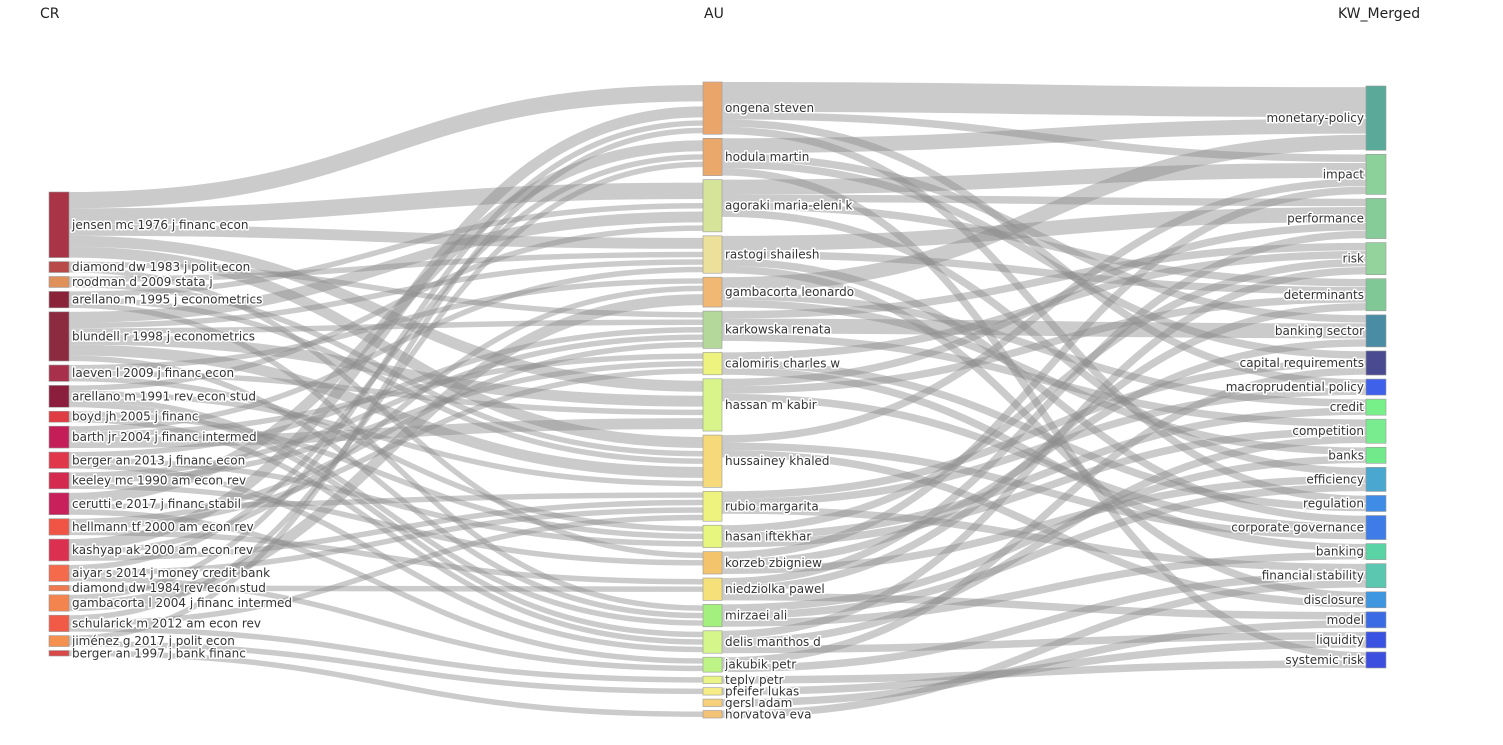 The width and height of the screenshot is (1503, 745). What do you see at coordinates (772, 255) in the screenshot?
I see `node-label-au: rastogi shailesh` at bounding box center [772, 255].